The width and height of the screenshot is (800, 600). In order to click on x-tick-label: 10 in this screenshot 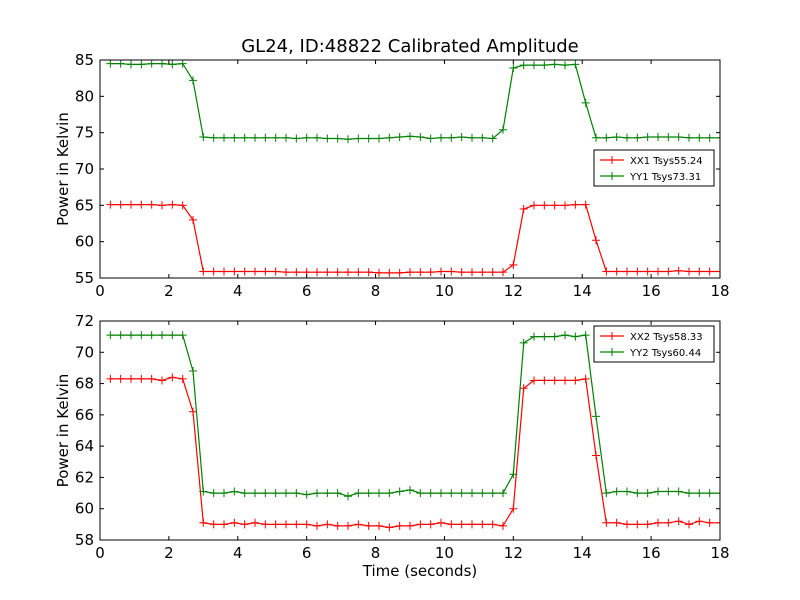, I will do `click(444, 553)`.